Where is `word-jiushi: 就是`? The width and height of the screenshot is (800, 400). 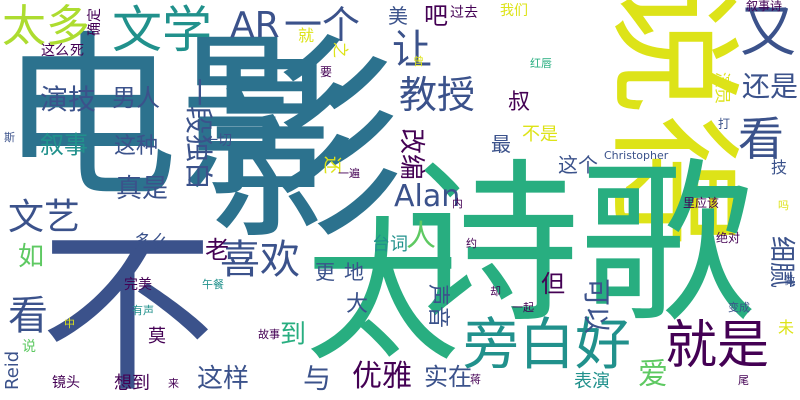
word-jiushi: 就是 is located at coordinates (717, 346).